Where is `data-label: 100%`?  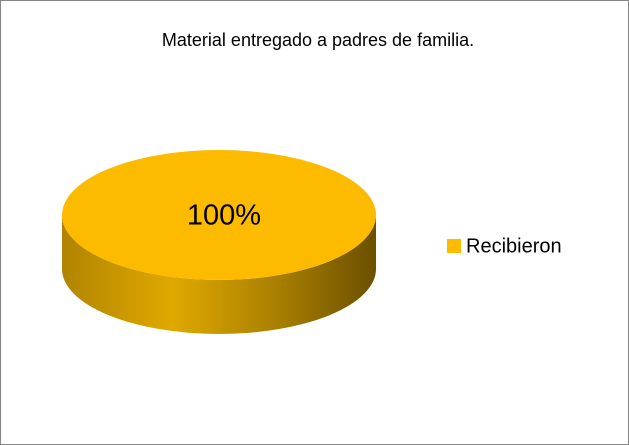
data-label: 100% is located at coordinates (224, 216).